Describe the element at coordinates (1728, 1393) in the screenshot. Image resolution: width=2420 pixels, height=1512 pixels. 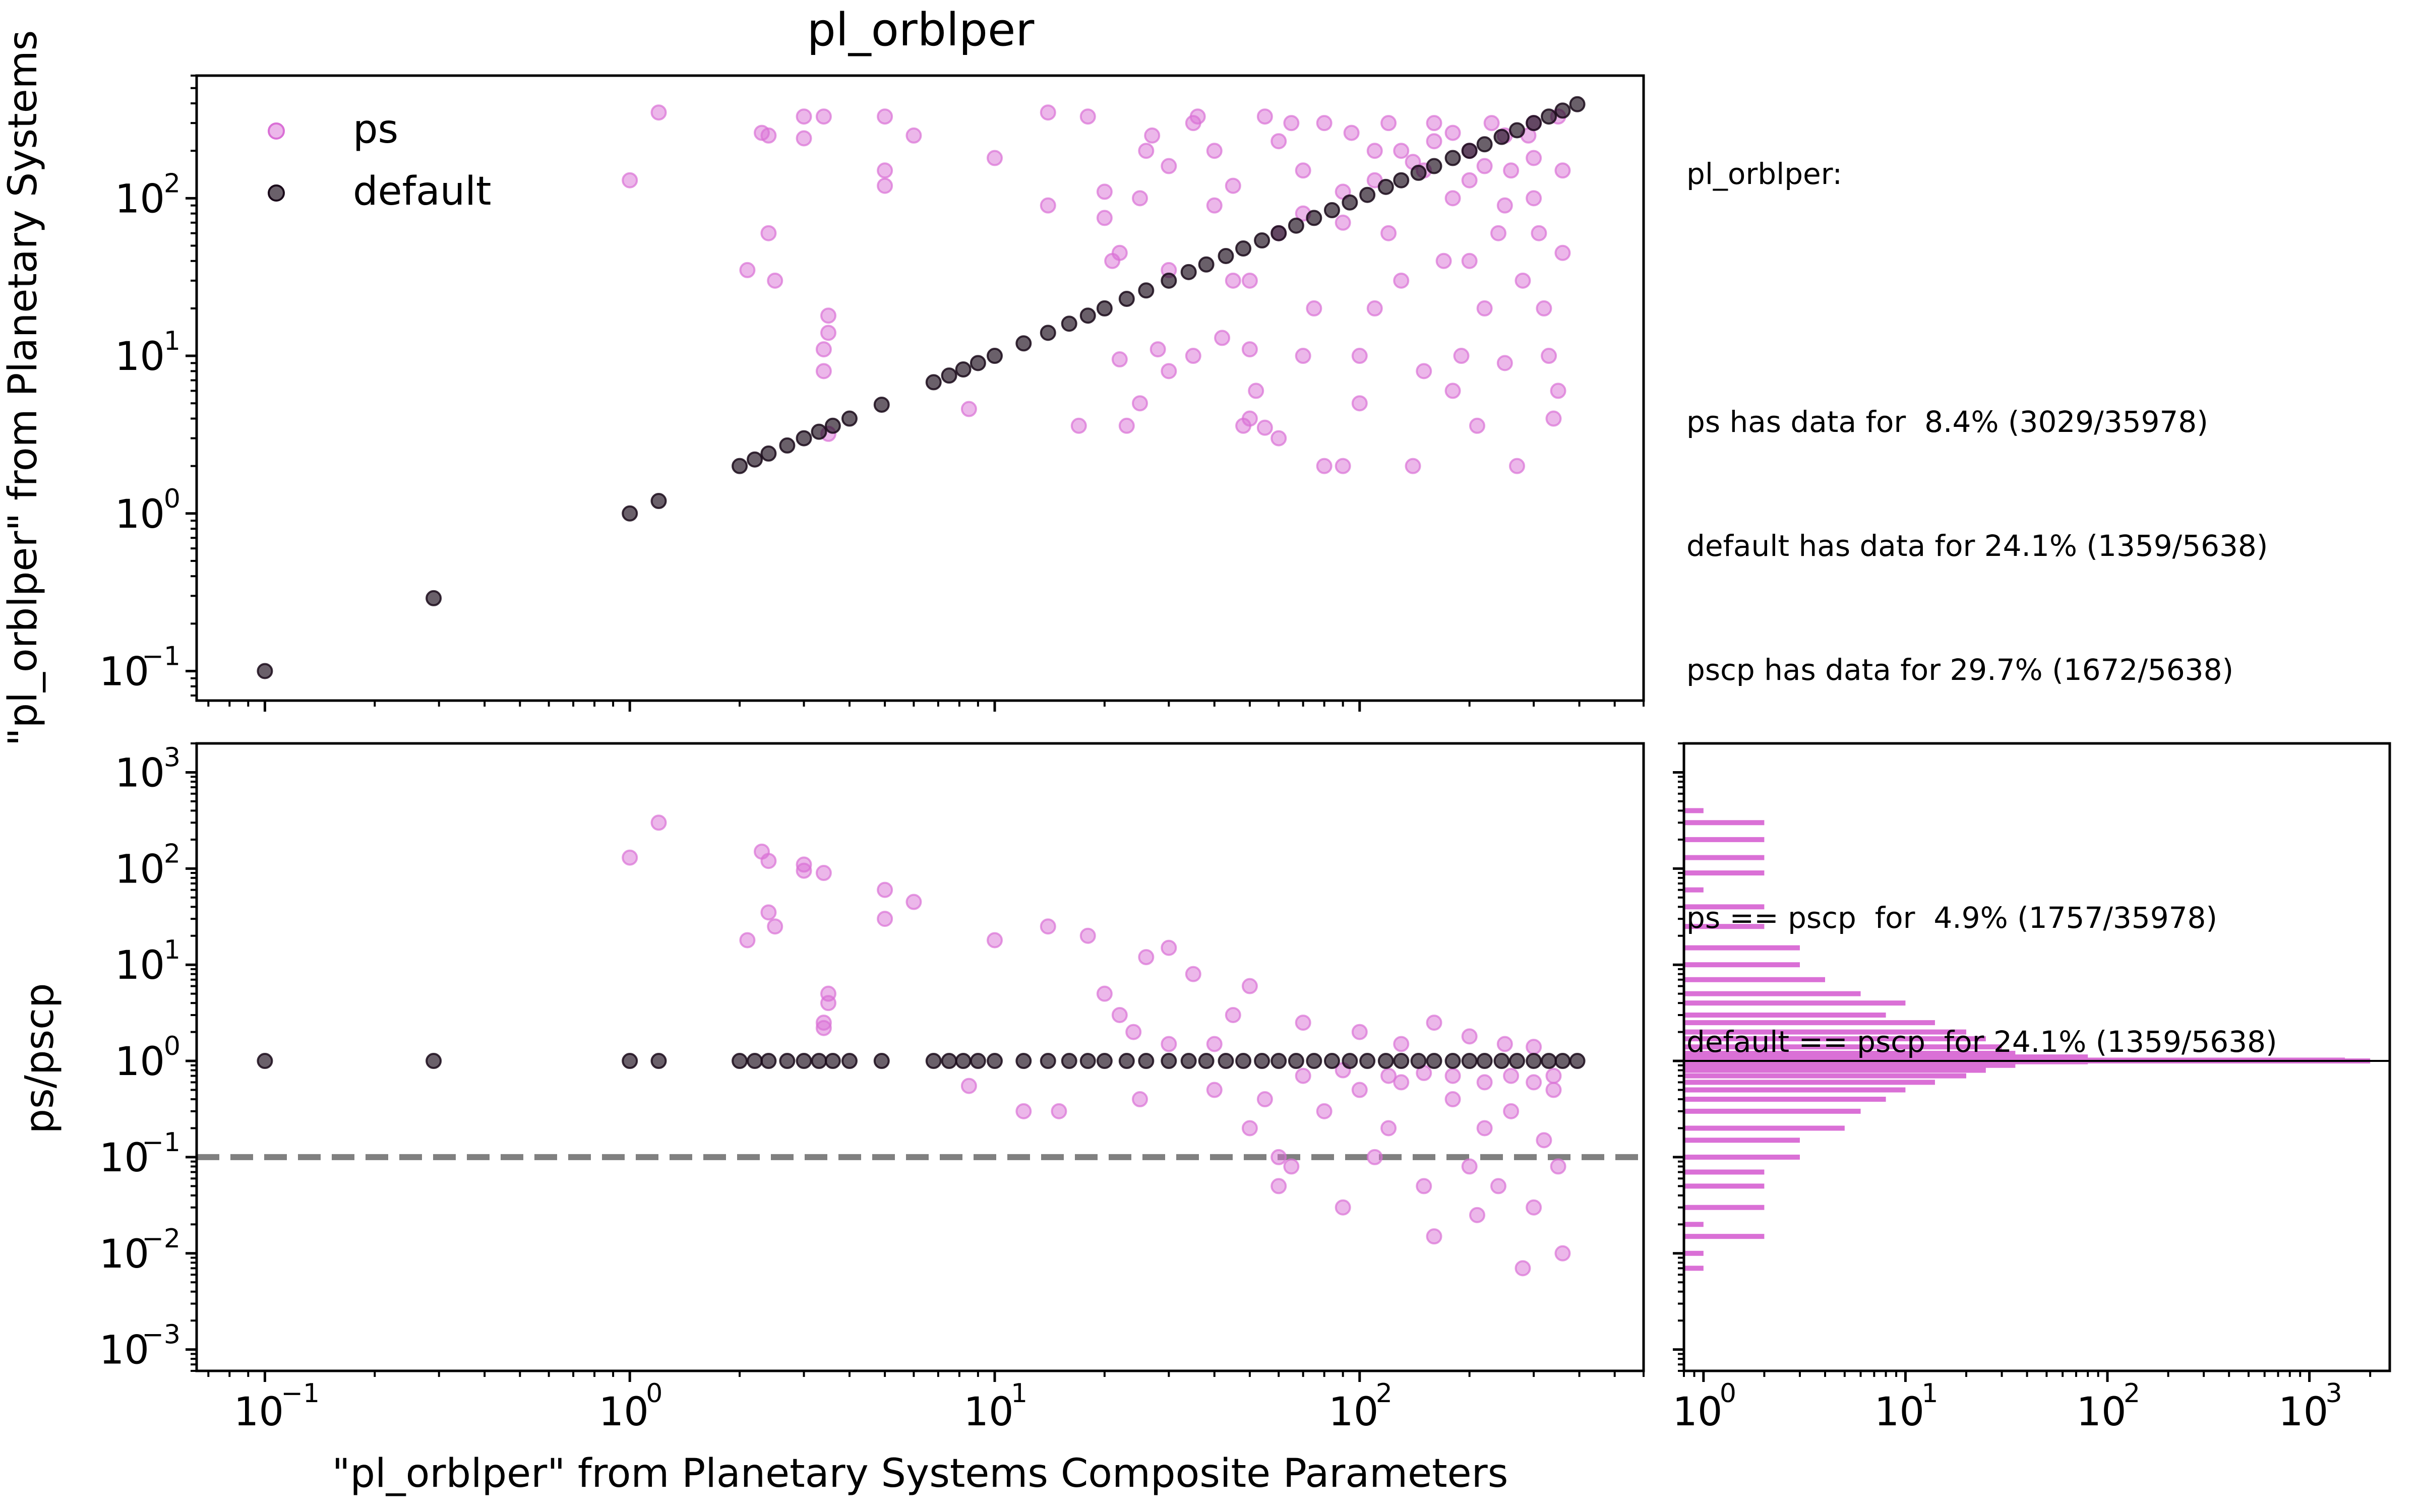
I see `x-tick-exponent: 0` at that location.